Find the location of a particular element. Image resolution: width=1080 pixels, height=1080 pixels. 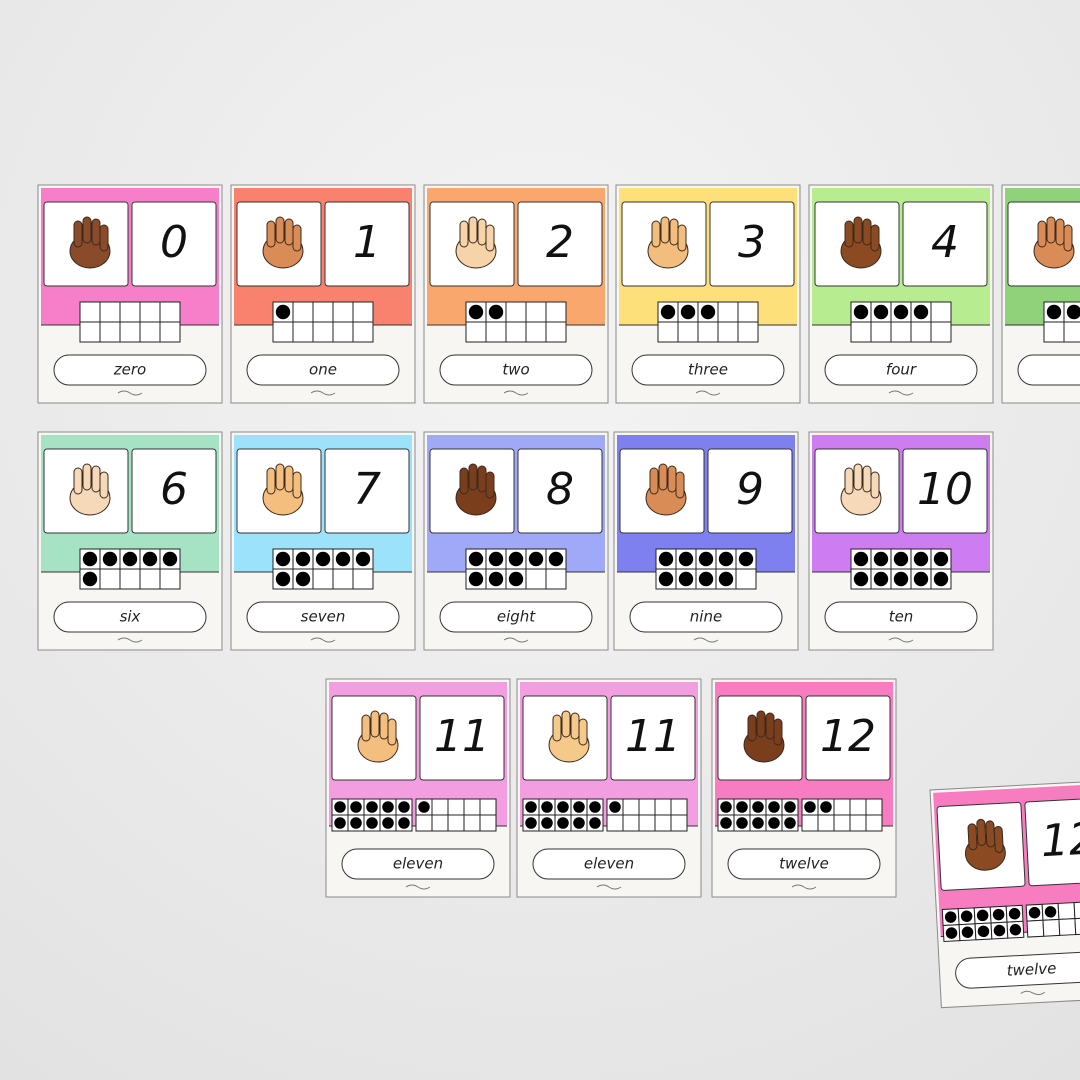

numeral: 8 is located at coordinates (560, 489).